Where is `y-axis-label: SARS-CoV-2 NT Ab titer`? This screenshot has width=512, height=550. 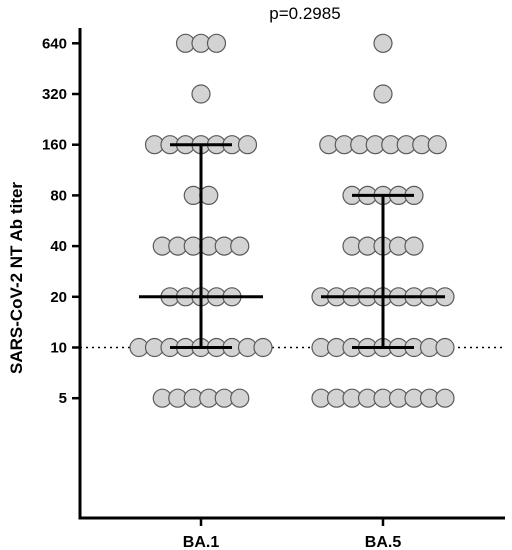
y-axis-label: SARS-CoV-2 NT Ab titer is located at coordinates (16, 278).